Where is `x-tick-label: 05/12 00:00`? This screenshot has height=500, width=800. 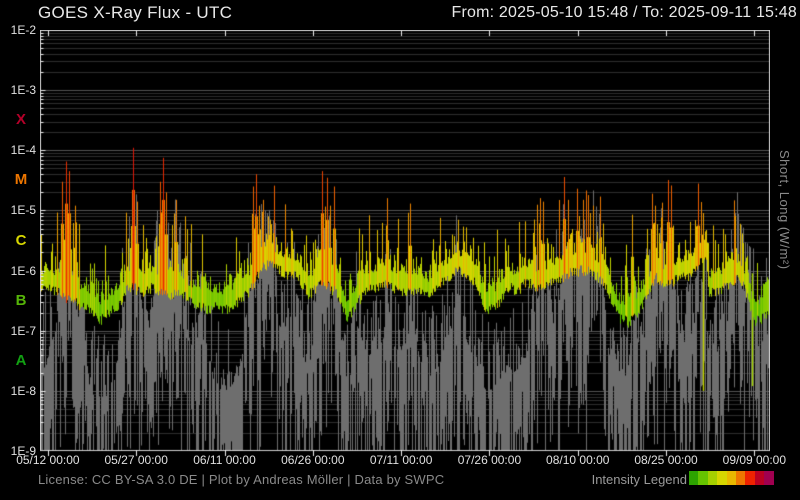 x-tick-label: 05/12 00:00 is located at coordinates (48, 460).